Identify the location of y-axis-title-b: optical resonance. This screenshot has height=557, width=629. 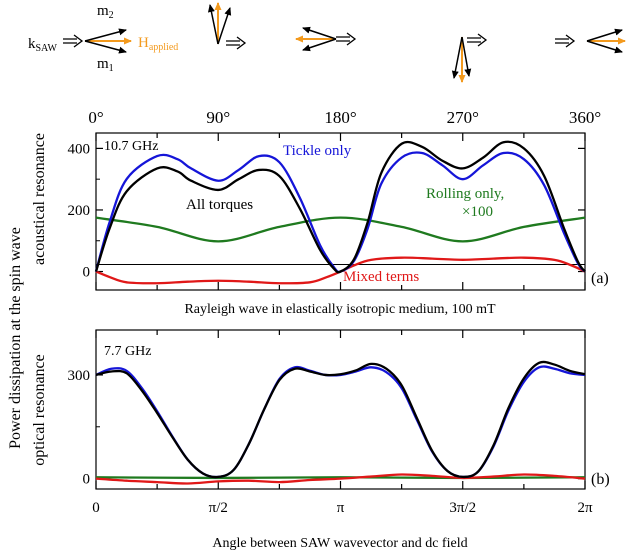
(39, 410).